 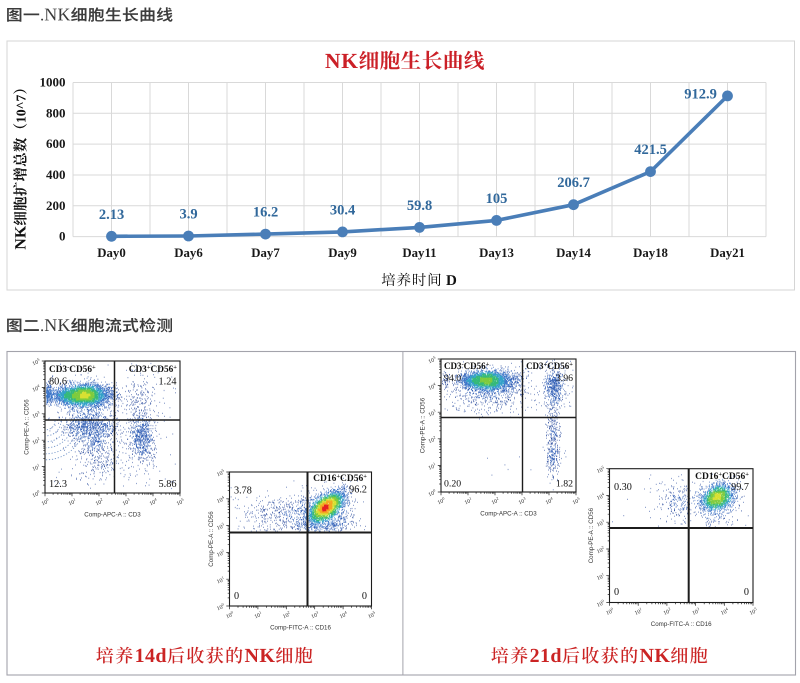 I want to click on svg-text: 1.82, so click(x=564, y=484).